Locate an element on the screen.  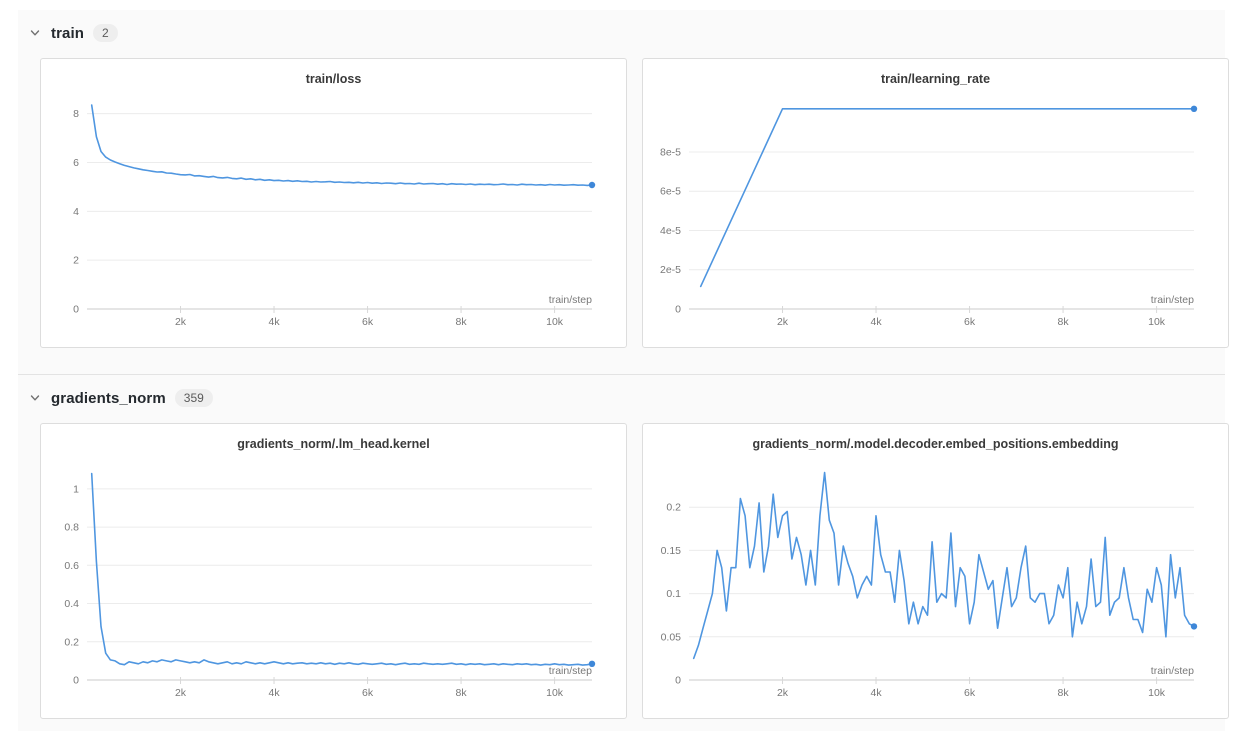
svg-text: 1 is located at coordinates (76, 489).